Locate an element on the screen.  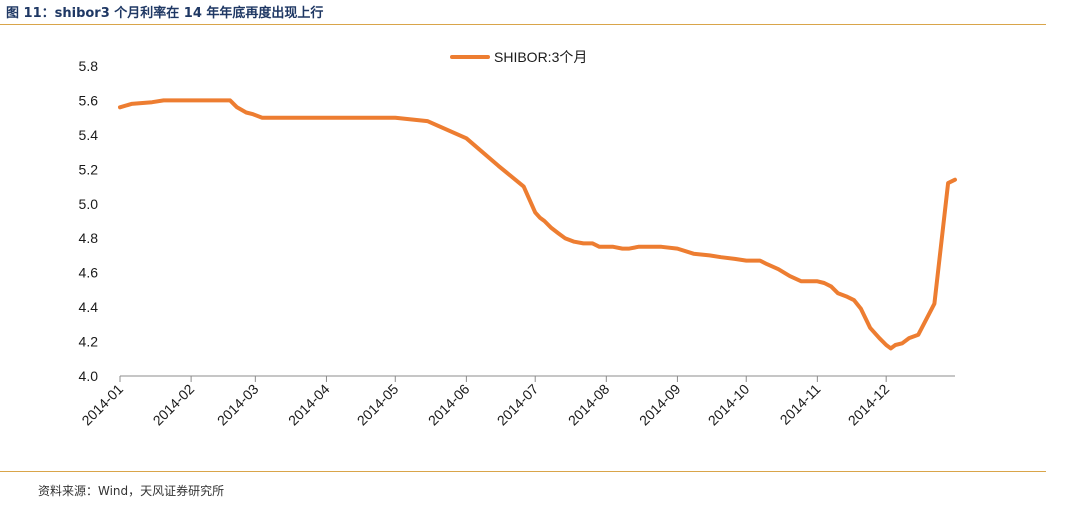
x-tick-label: 2014-03 is located at coordinates (238, 405).